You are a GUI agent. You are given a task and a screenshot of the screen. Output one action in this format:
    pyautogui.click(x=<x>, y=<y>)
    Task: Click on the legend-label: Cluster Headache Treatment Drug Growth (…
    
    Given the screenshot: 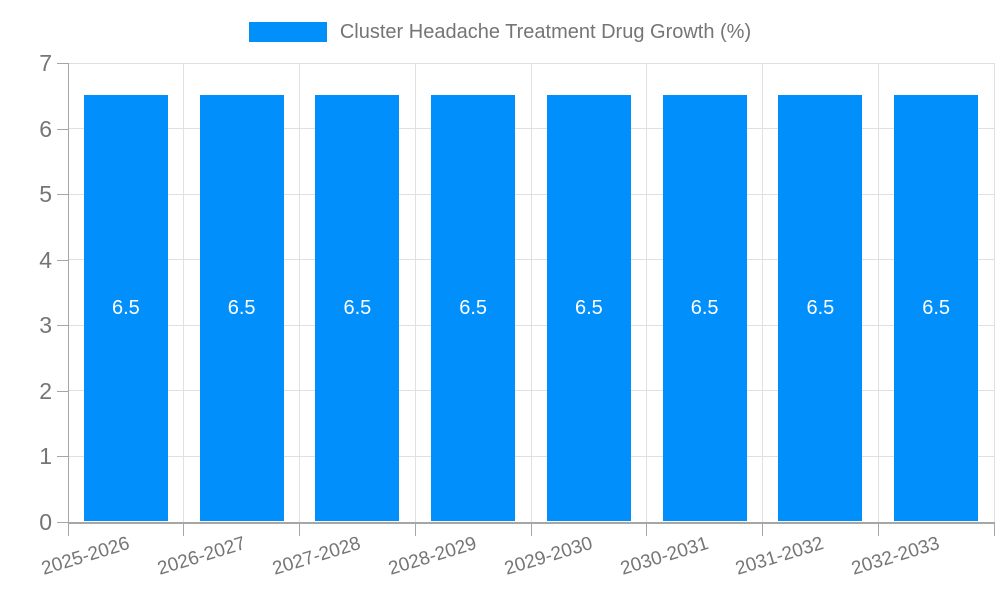 What is the action you would take?
    pyautogui.click(x=545, y=32)
    